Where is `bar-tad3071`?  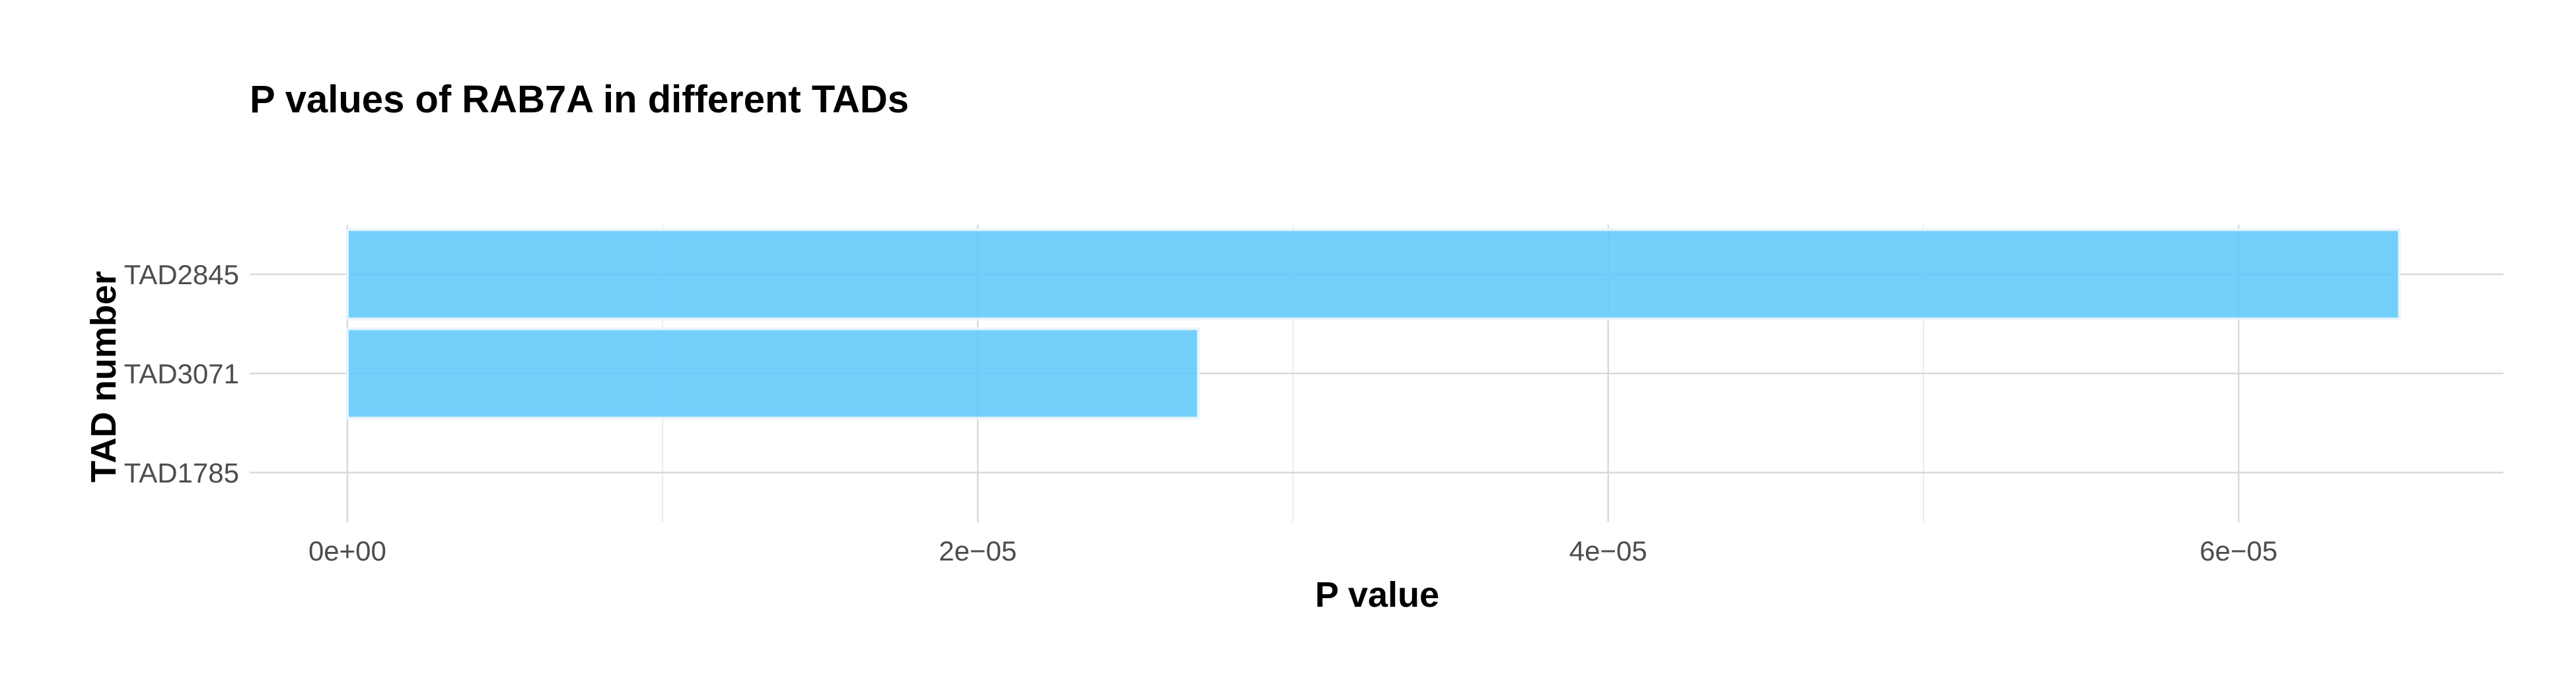
bar-tad3071 is located at coordinates (772, 373).